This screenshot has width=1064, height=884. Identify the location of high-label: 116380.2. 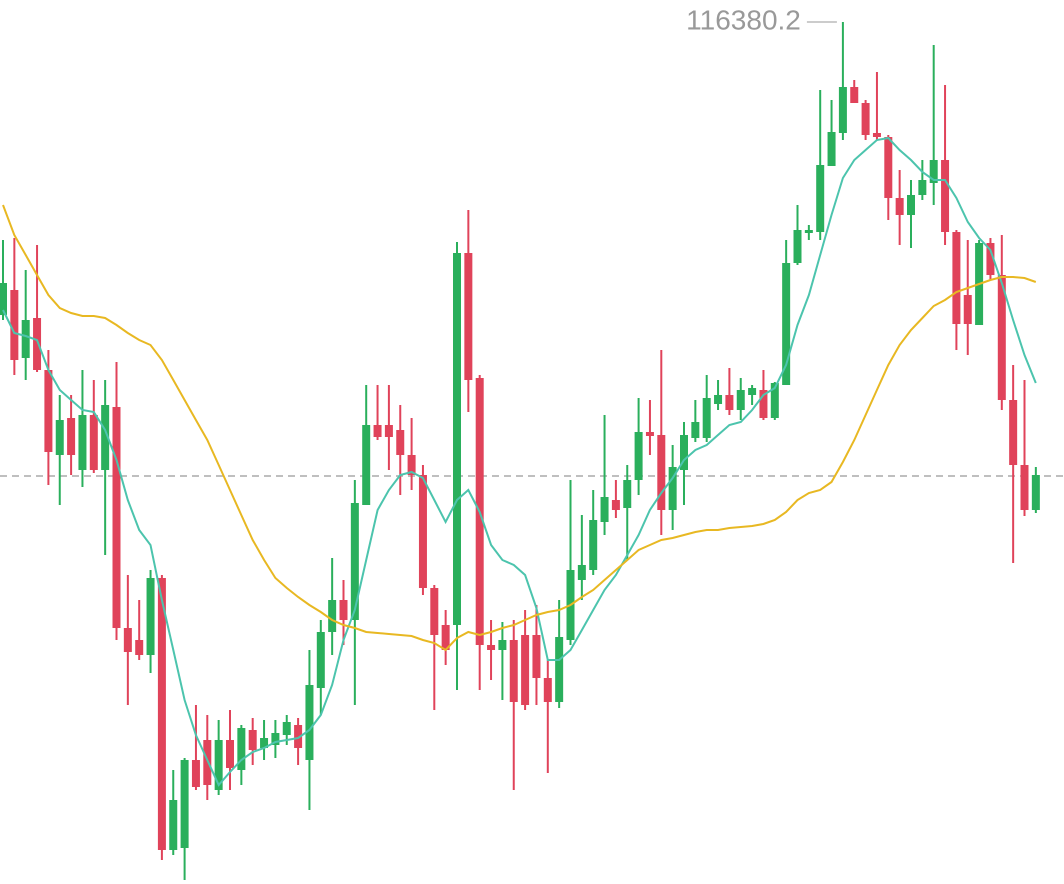
(743, 19).